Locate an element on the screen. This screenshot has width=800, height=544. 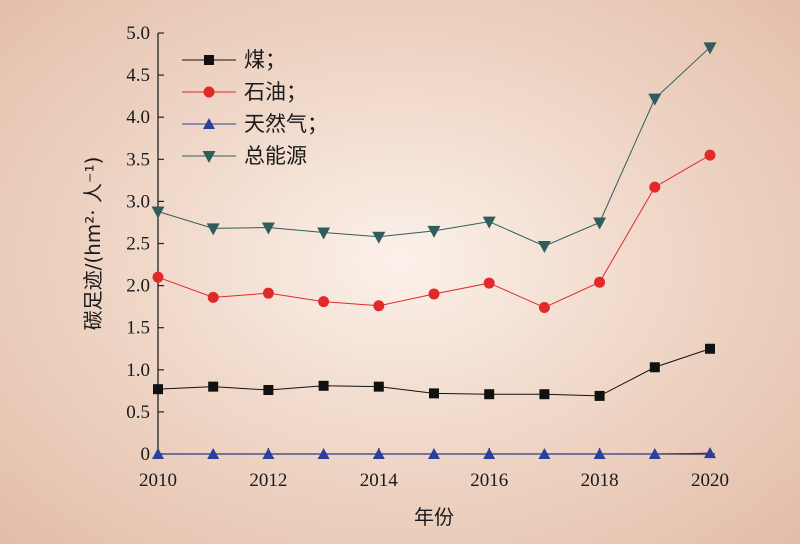
x-axis-title: 年份 is located at coordinates (434, 517).